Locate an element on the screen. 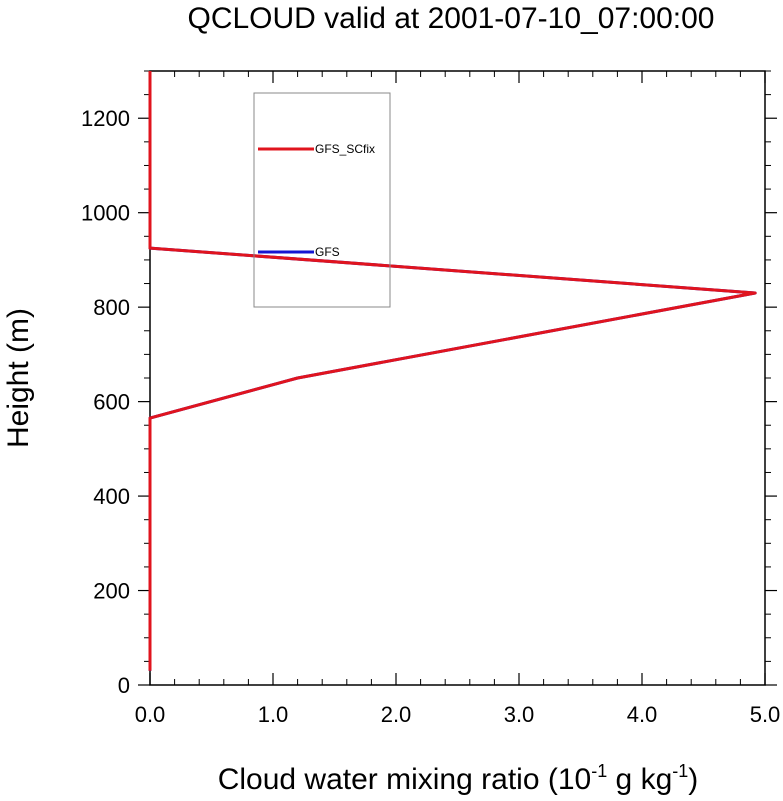 The height and width of the screenshot is (801, 783). y-tick-label: 1000 is located at coordinates (105, 213).